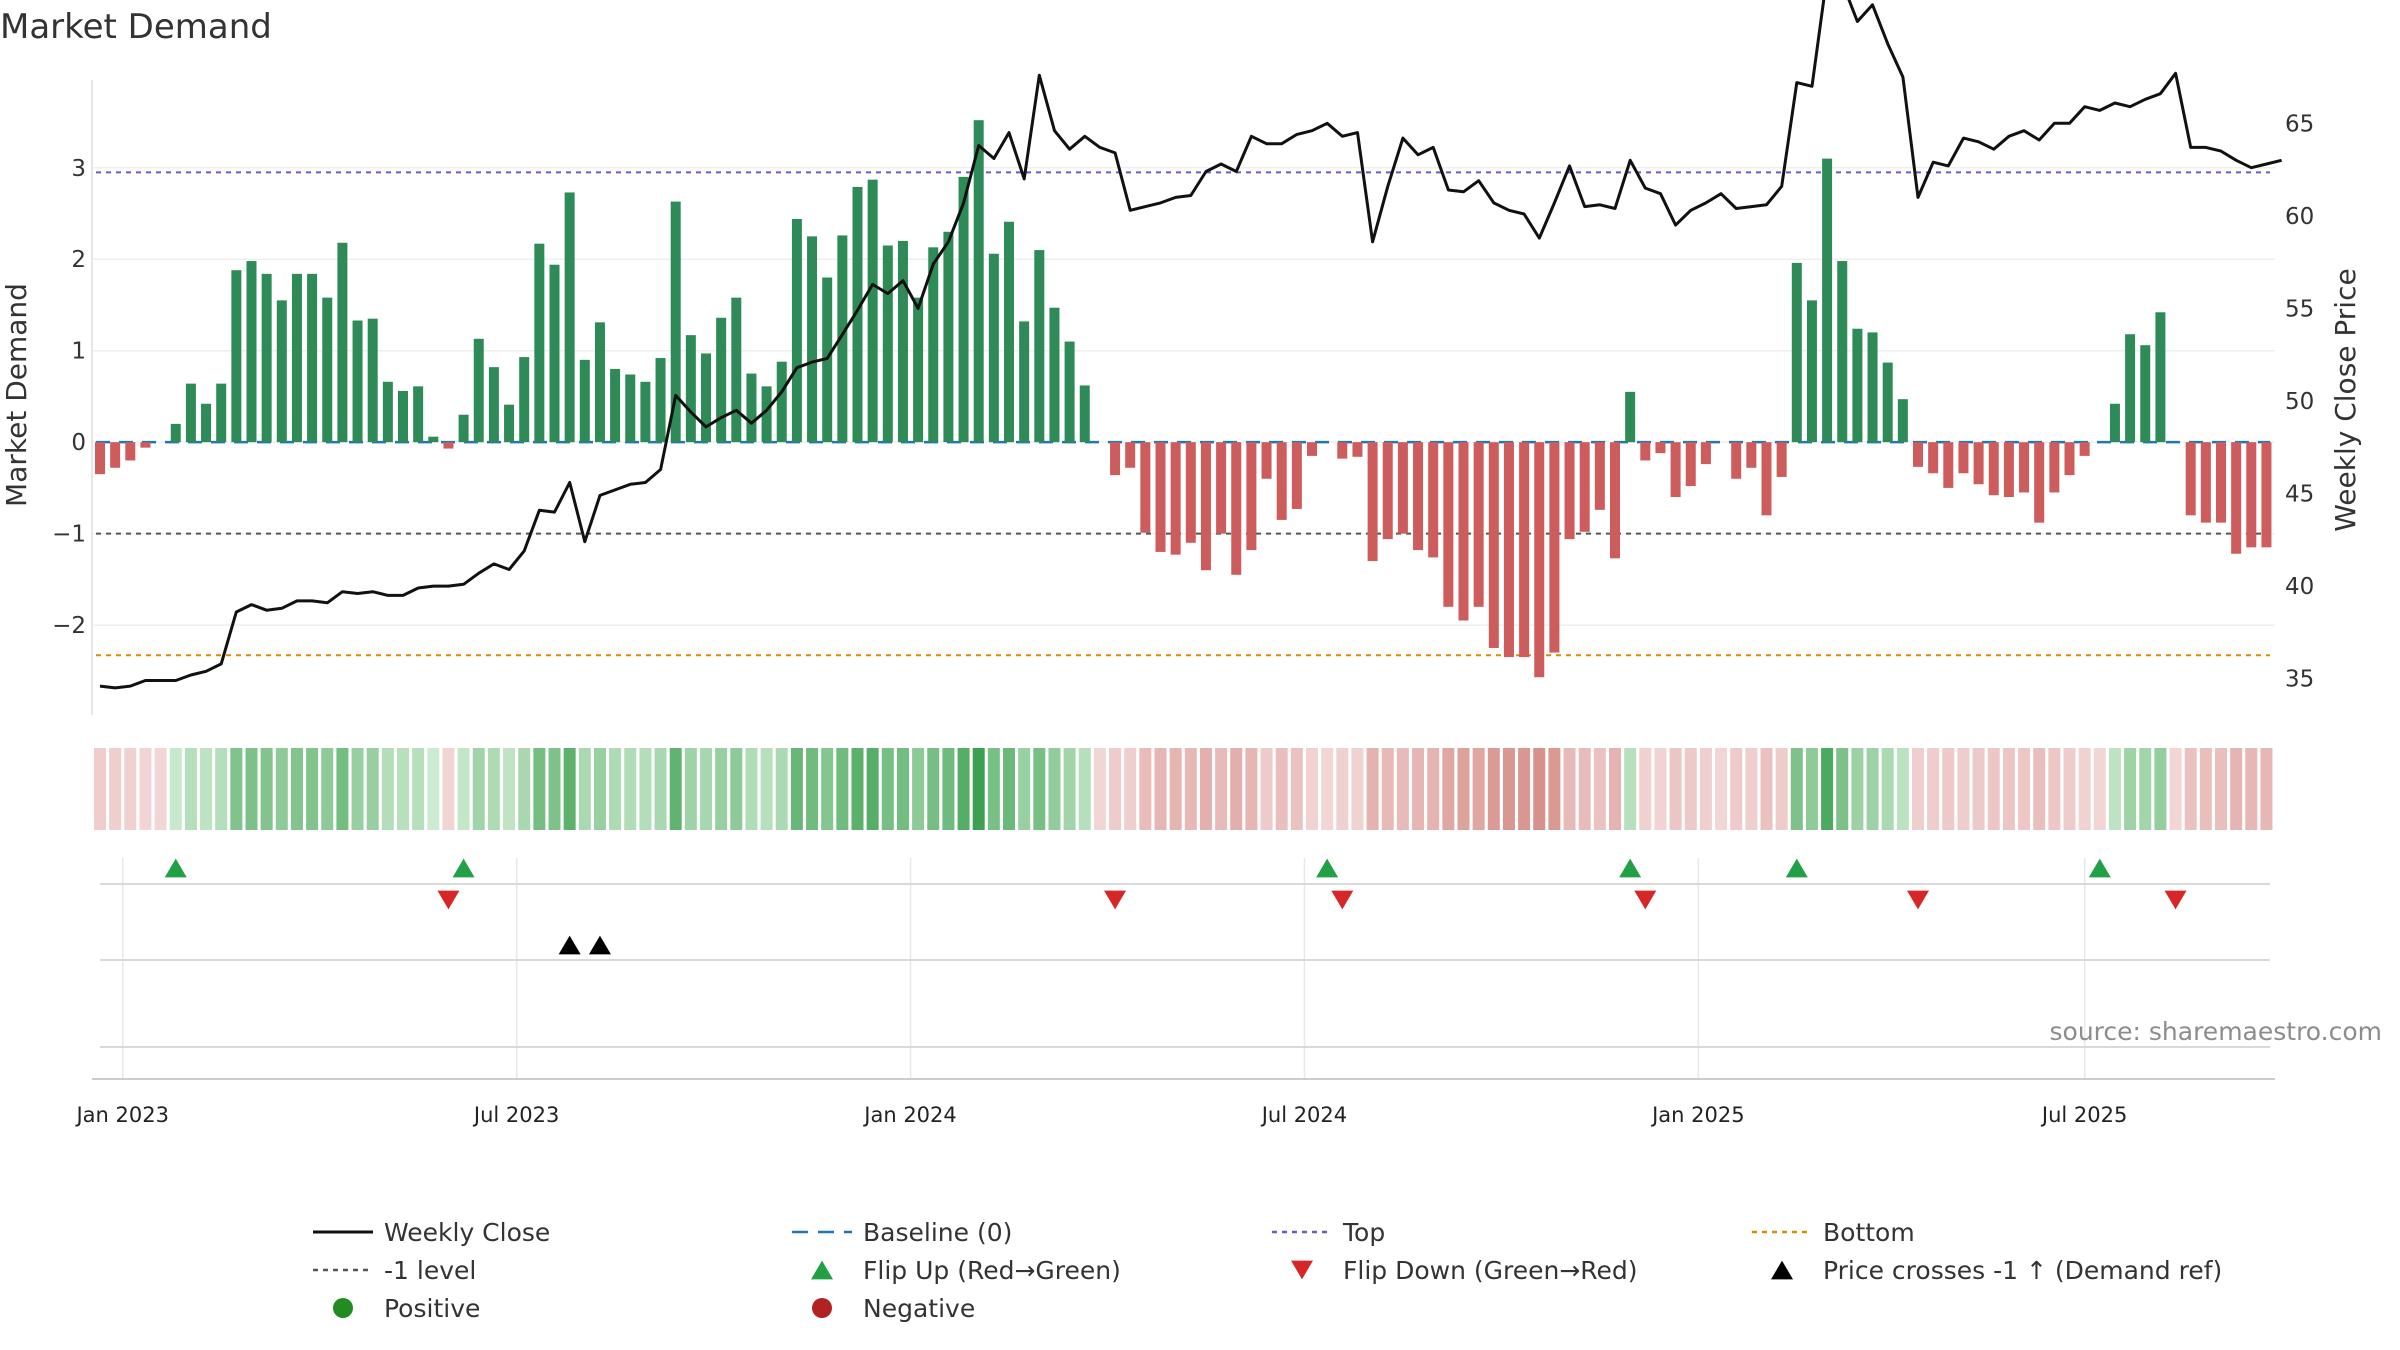  I want to click on legend-swatch-price-cross, so click(1782, 1270).